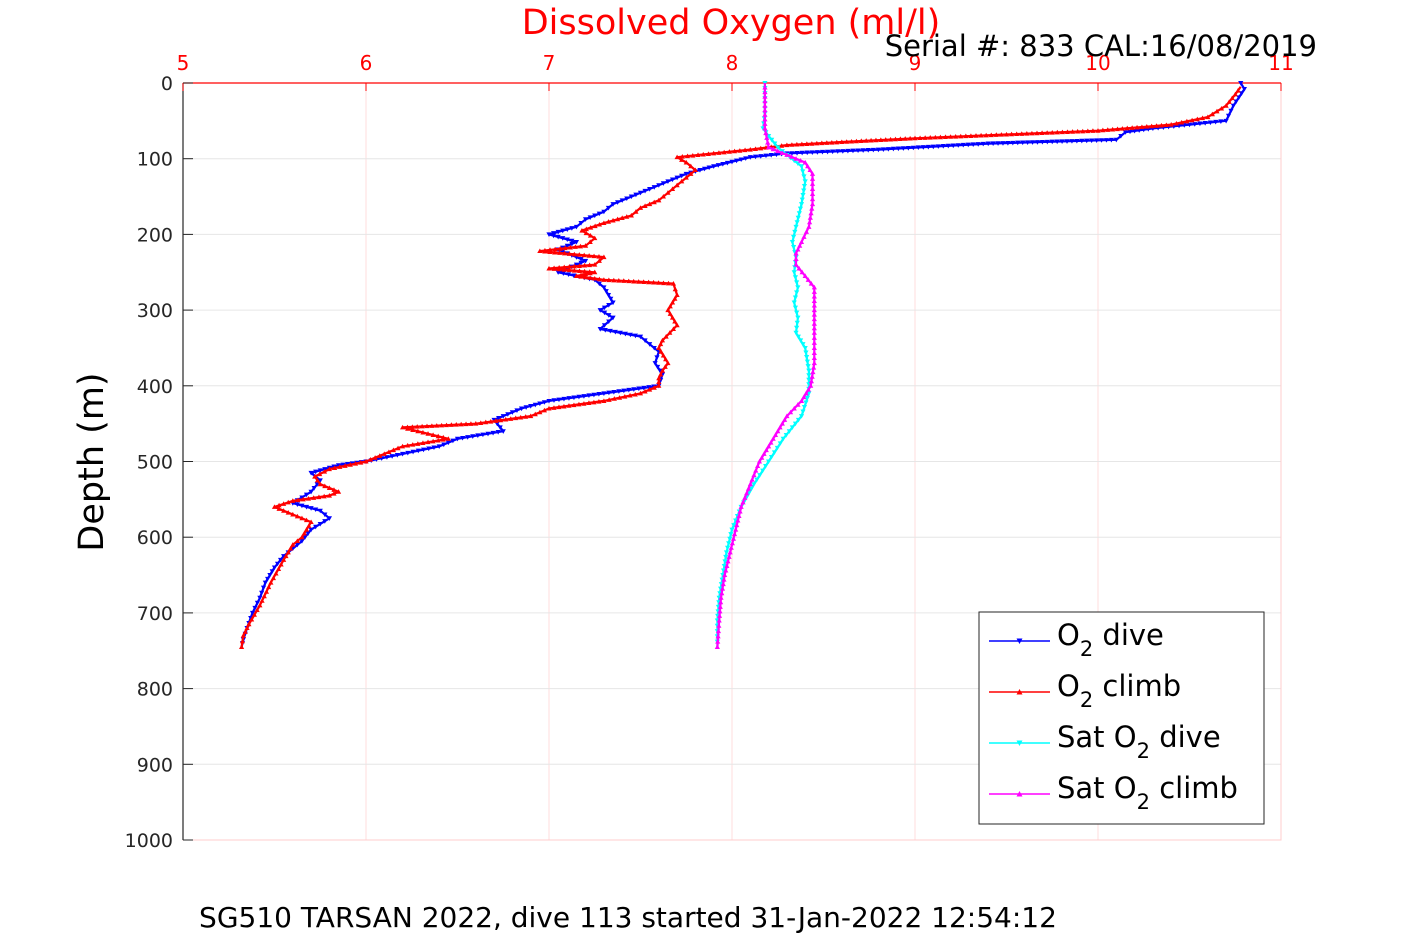  I want to click on x-tick-label: 8, so click(732, 63).